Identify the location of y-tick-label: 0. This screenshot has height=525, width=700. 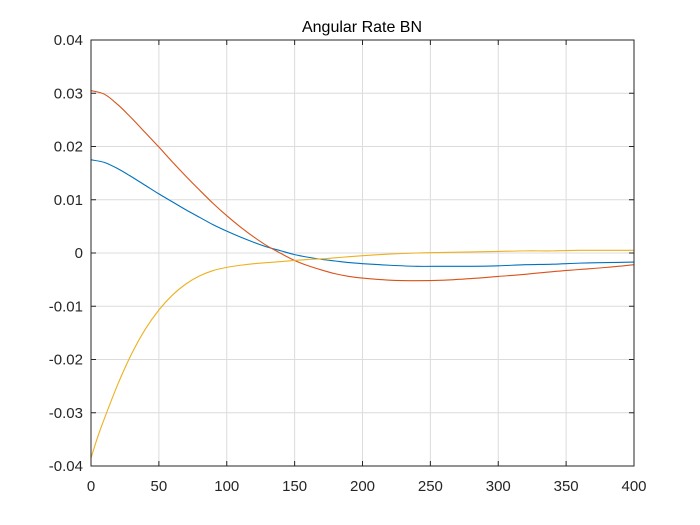
(79, 253).